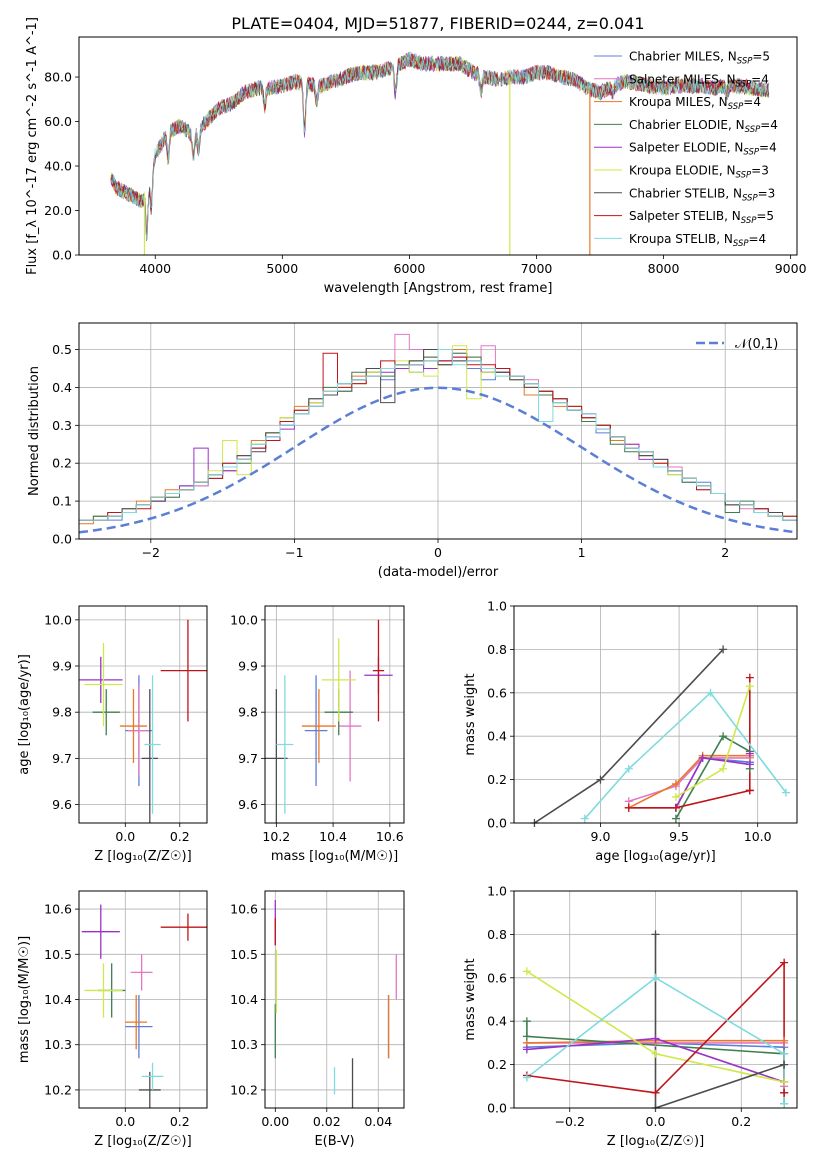 The image size is (819, 1170). What do you see at coordinates (689, 781) in the screenshot?
I see `weight-line-kroupa-miles` at bounding box center [689, 781].